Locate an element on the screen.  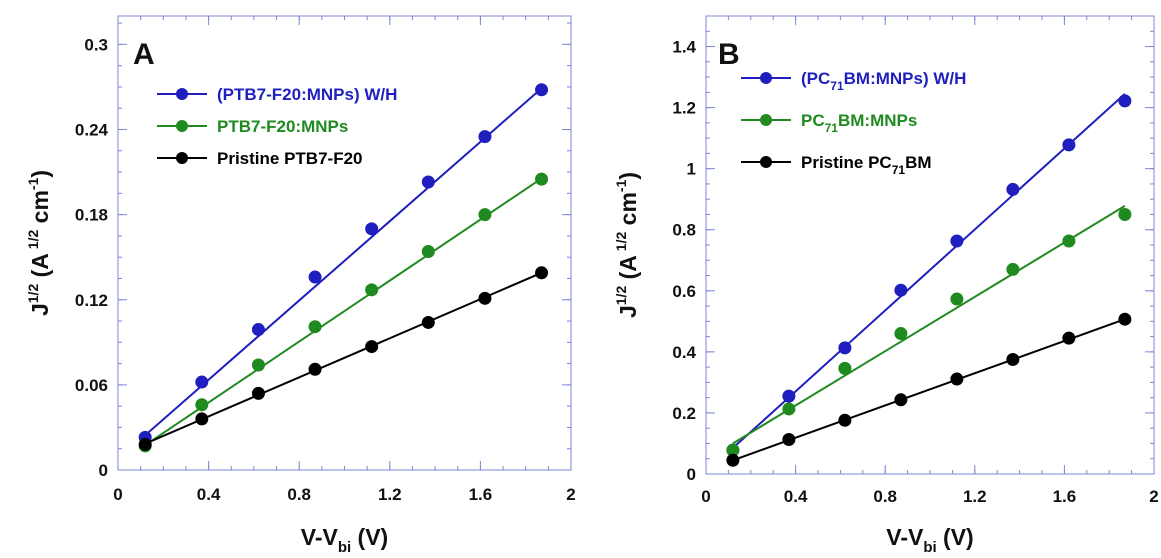
y-tick-label: 1.2 is located at coordinates (684, 108).